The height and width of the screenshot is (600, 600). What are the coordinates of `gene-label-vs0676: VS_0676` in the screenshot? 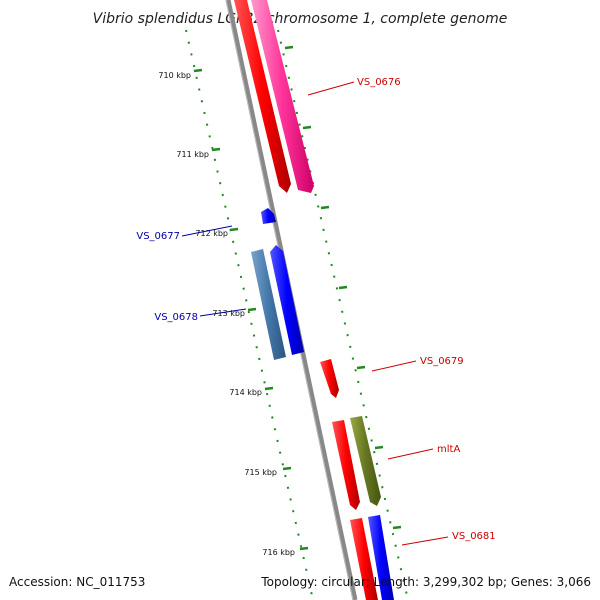 It's located at (379, 82).